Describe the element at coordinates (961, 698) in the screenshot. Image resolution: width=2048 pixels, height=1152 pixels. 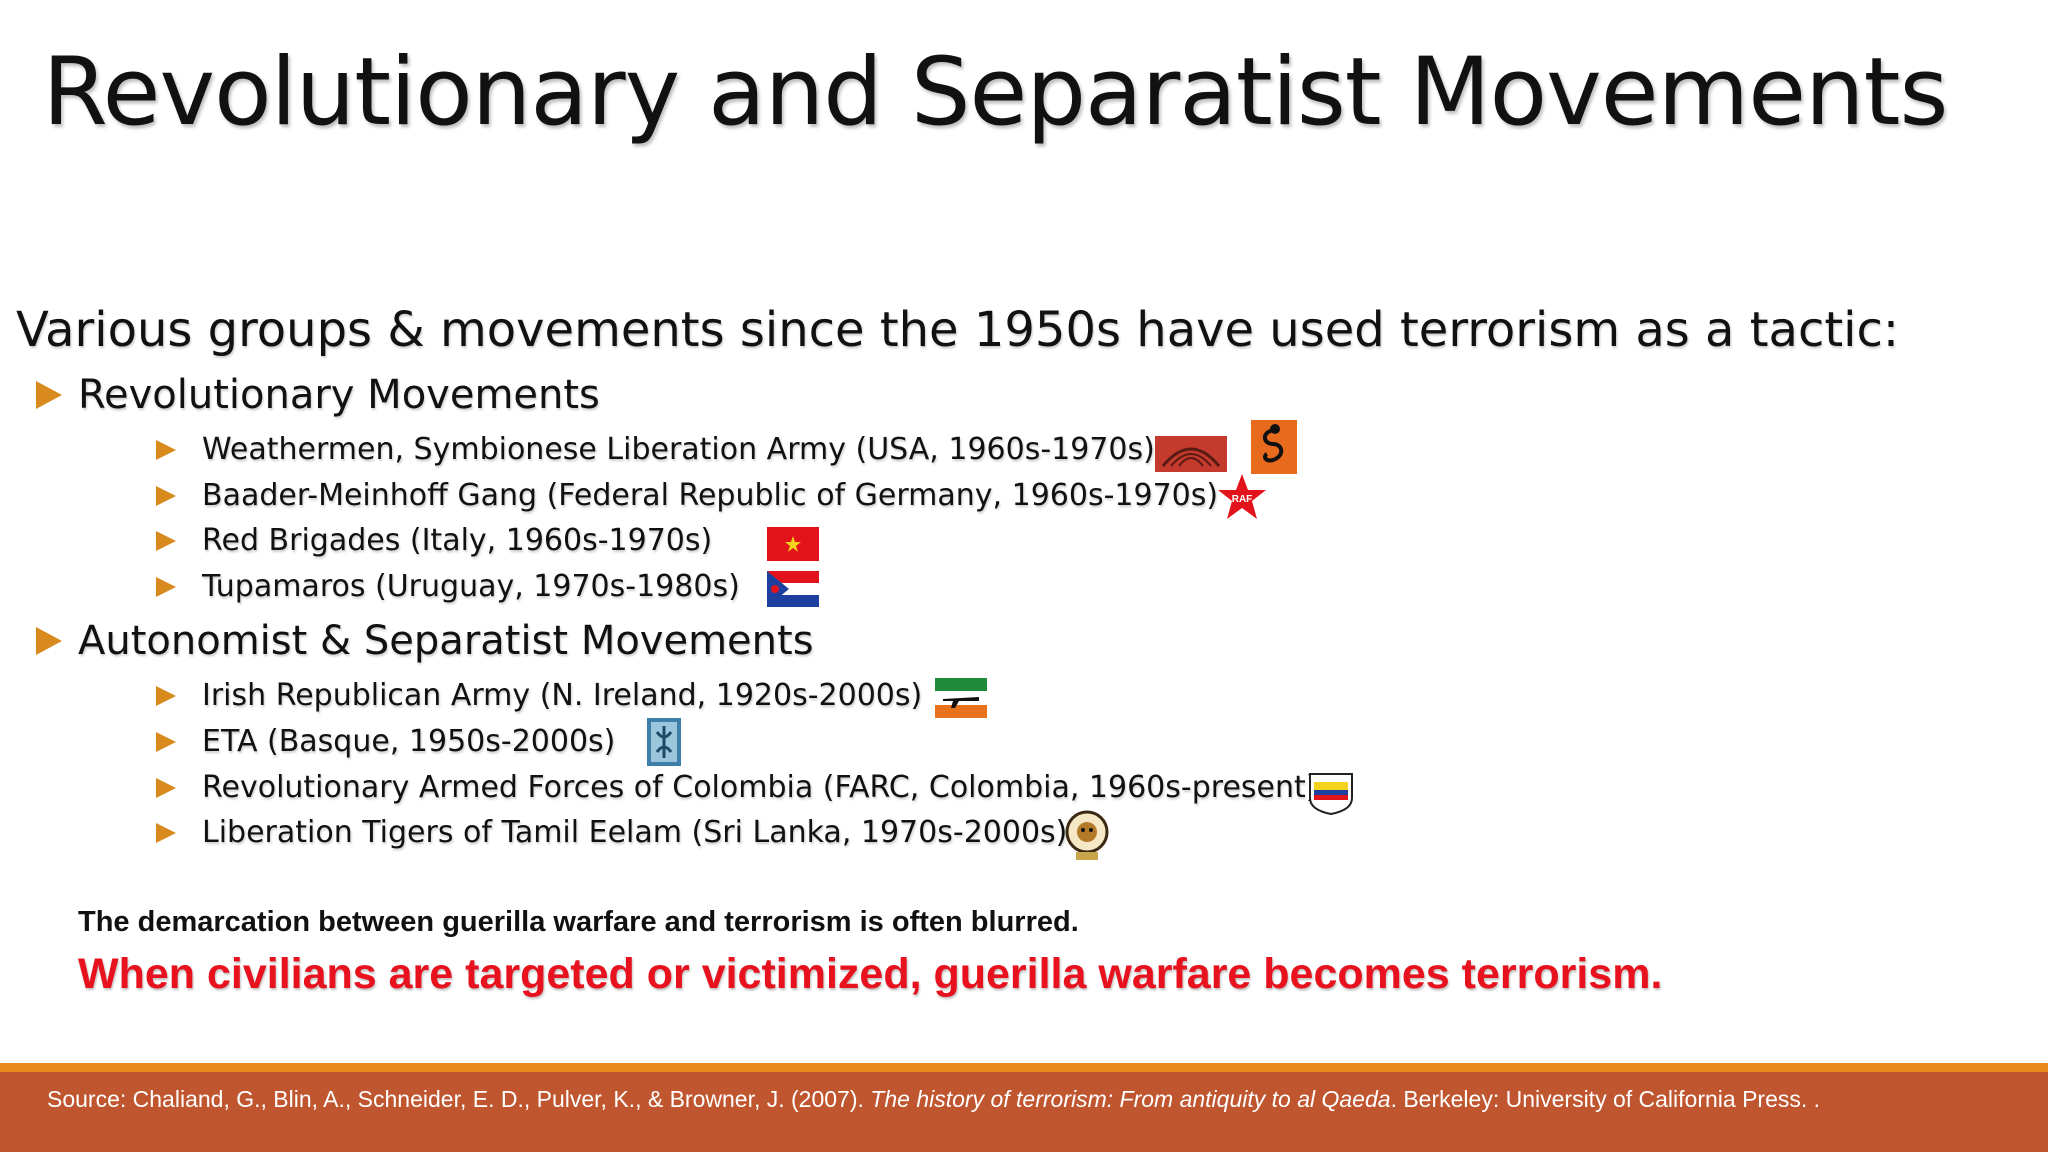
I see `ira-flag-icon` at that location.